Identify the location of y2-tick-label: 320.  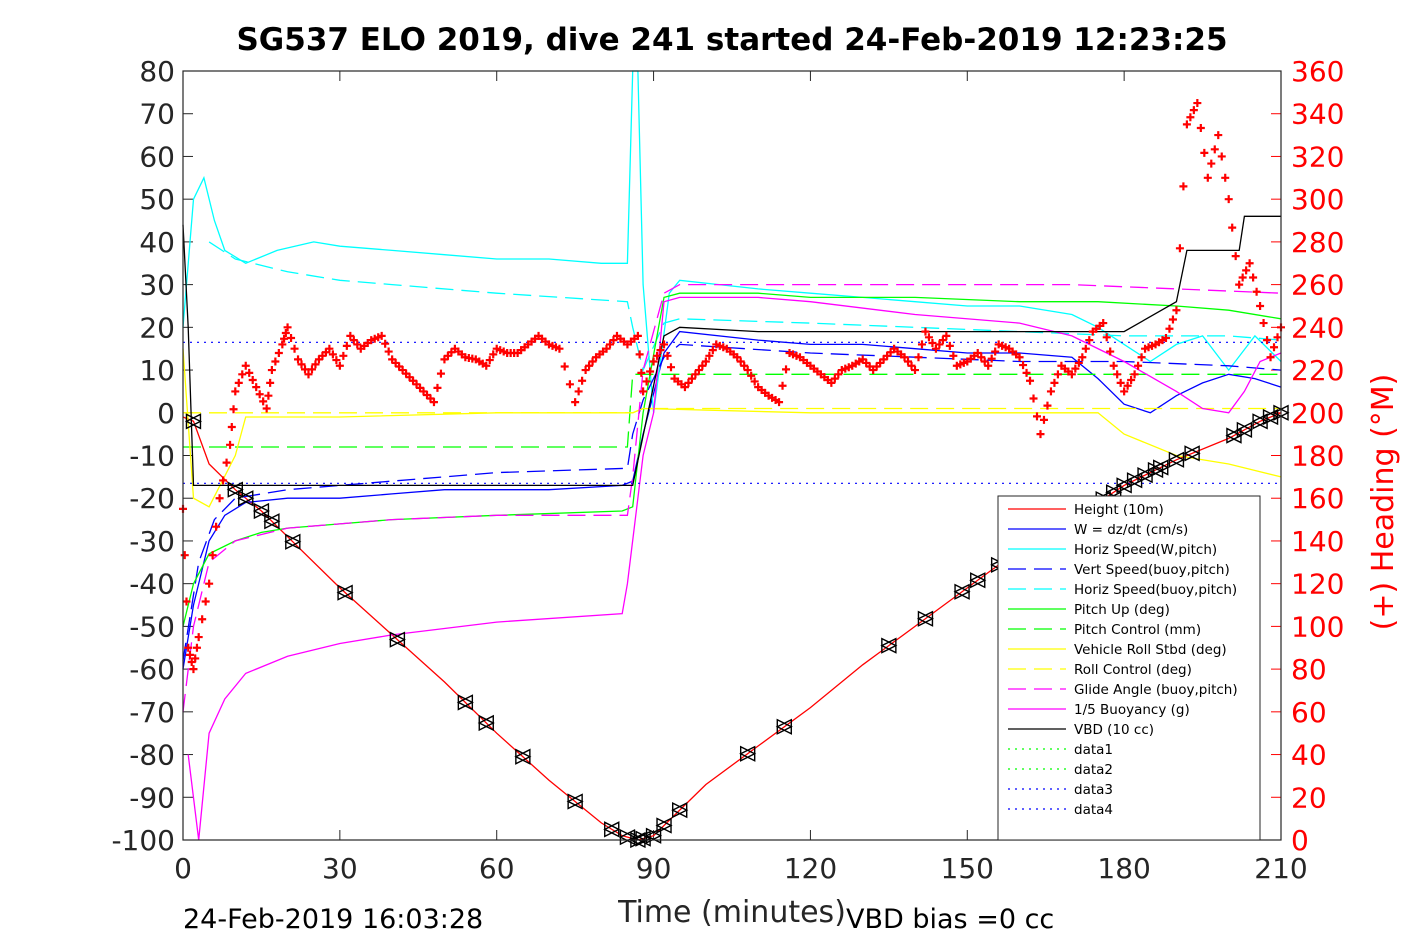
(1317, 156).